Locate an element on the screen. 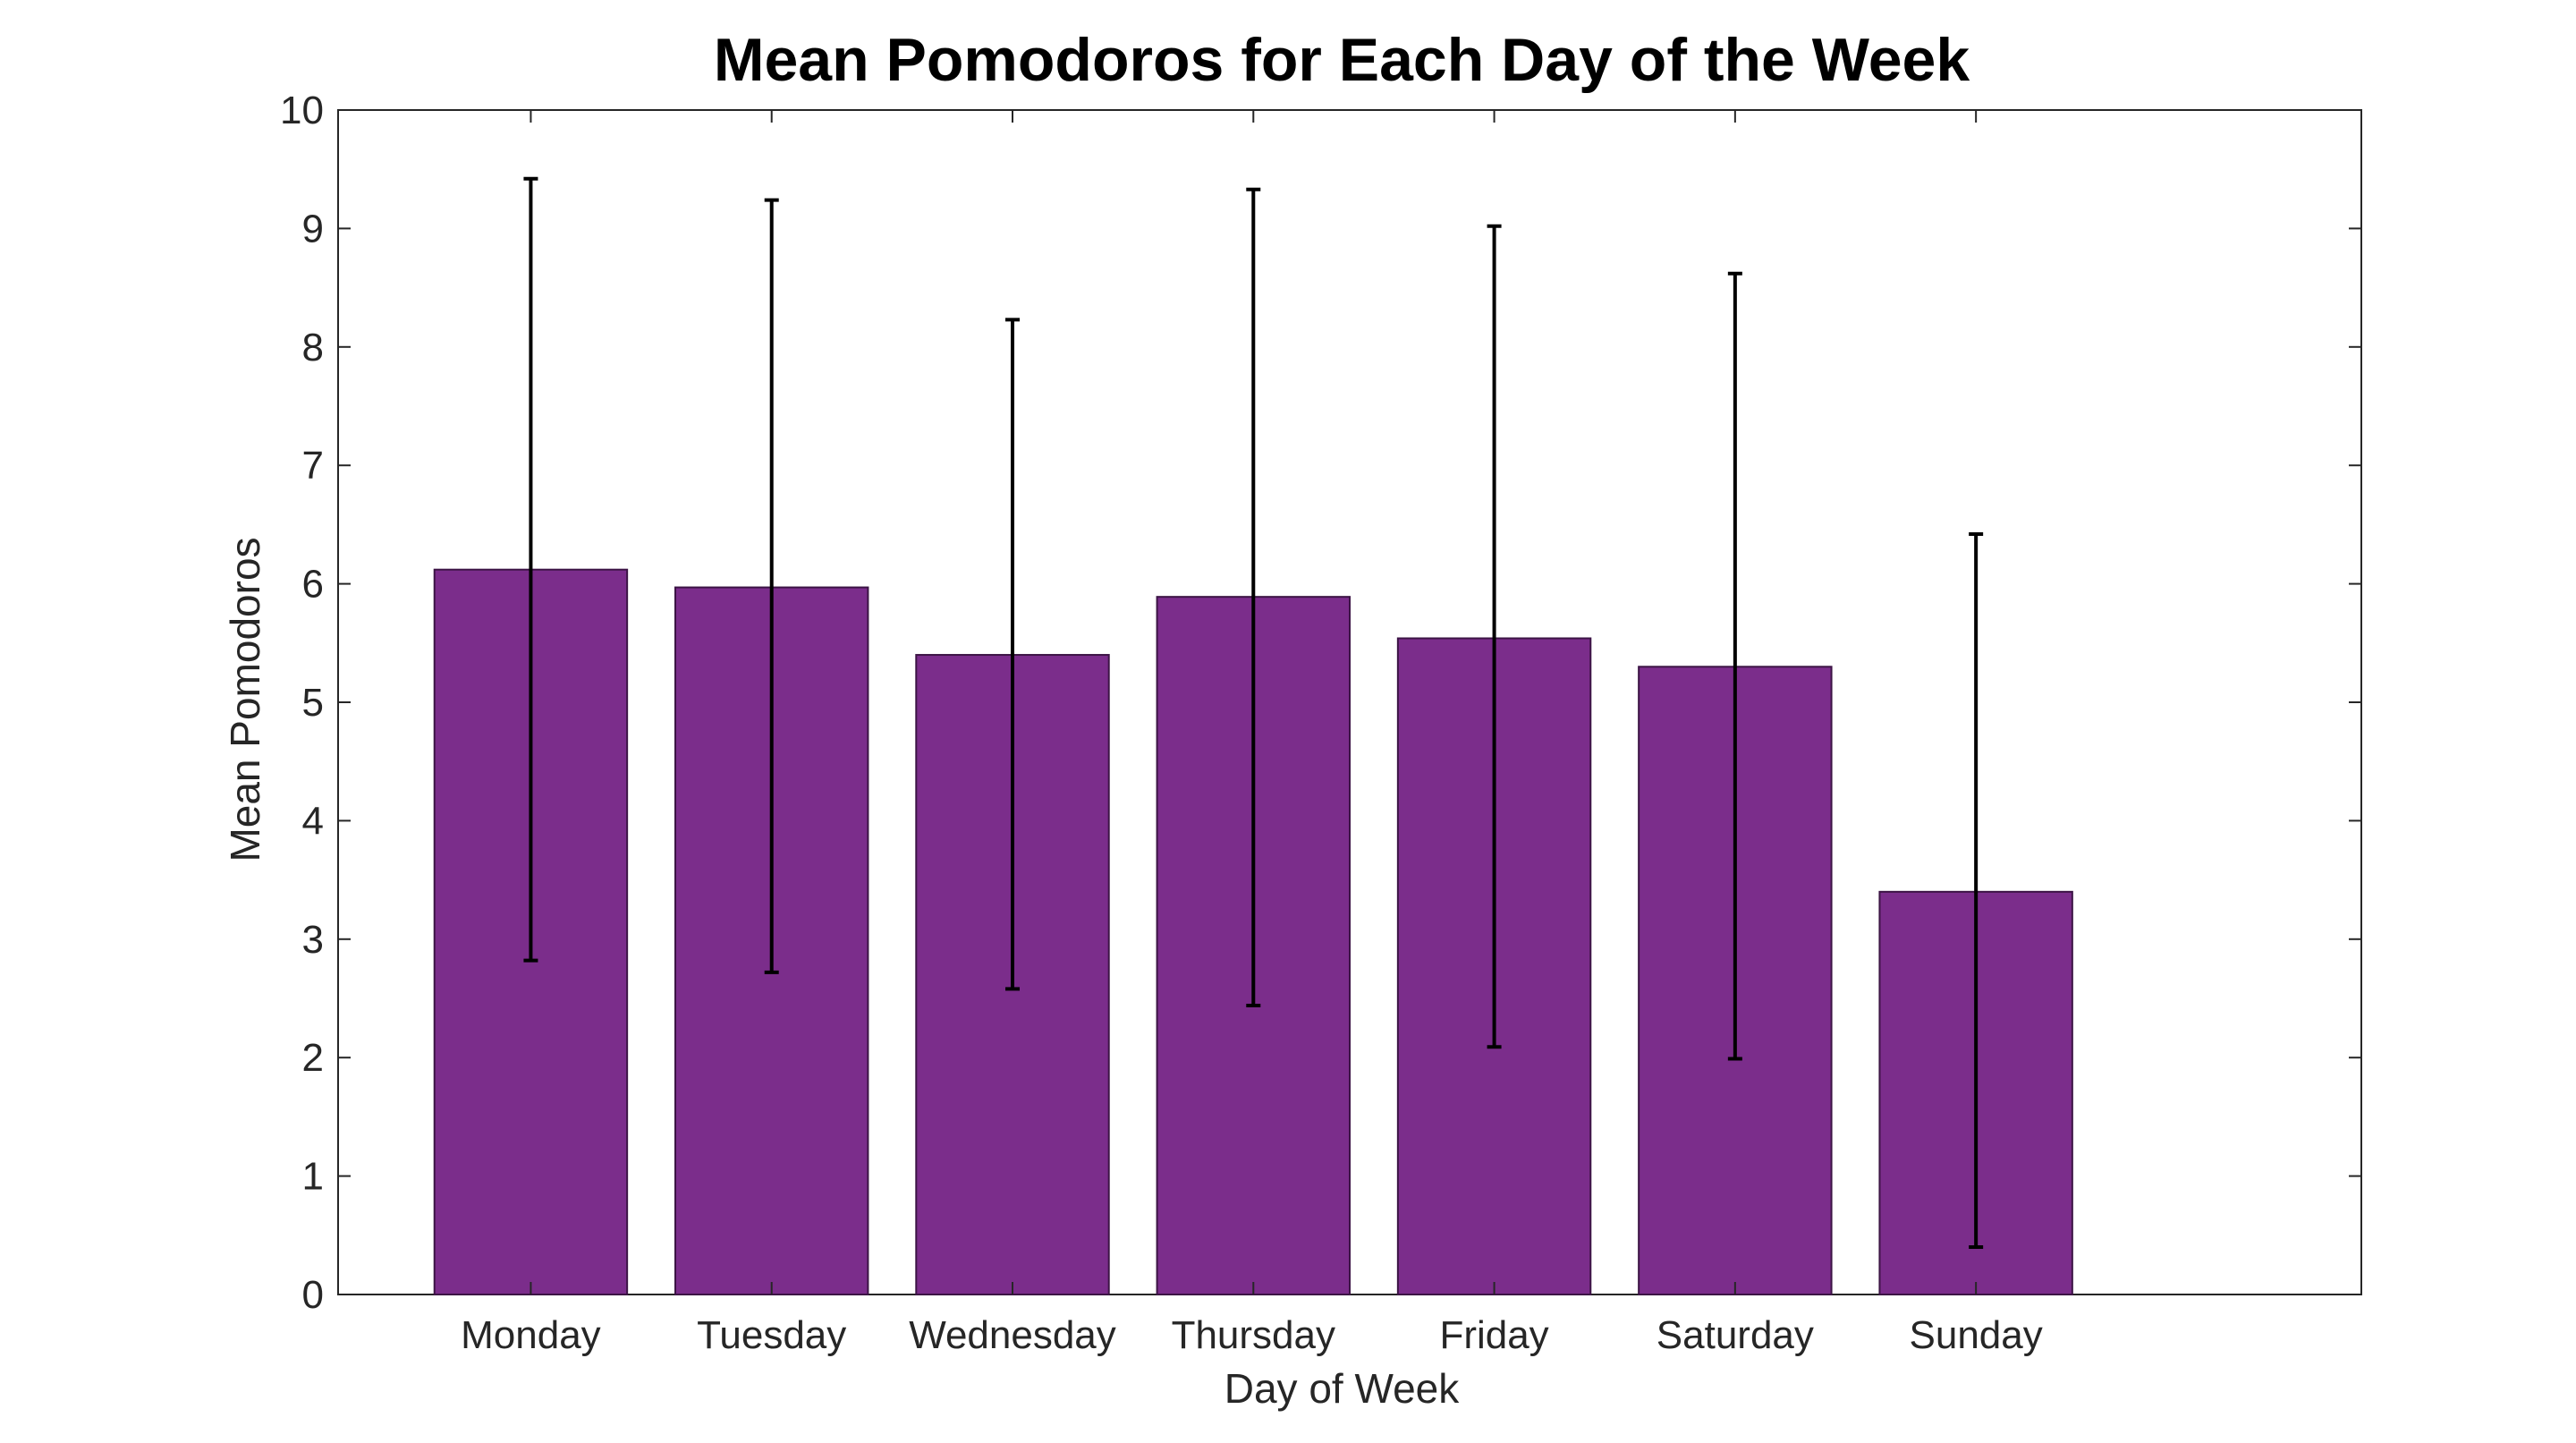  chart-title: Mean Pomodoros for Each Day of the Week is located at coordinates (1342, 60).